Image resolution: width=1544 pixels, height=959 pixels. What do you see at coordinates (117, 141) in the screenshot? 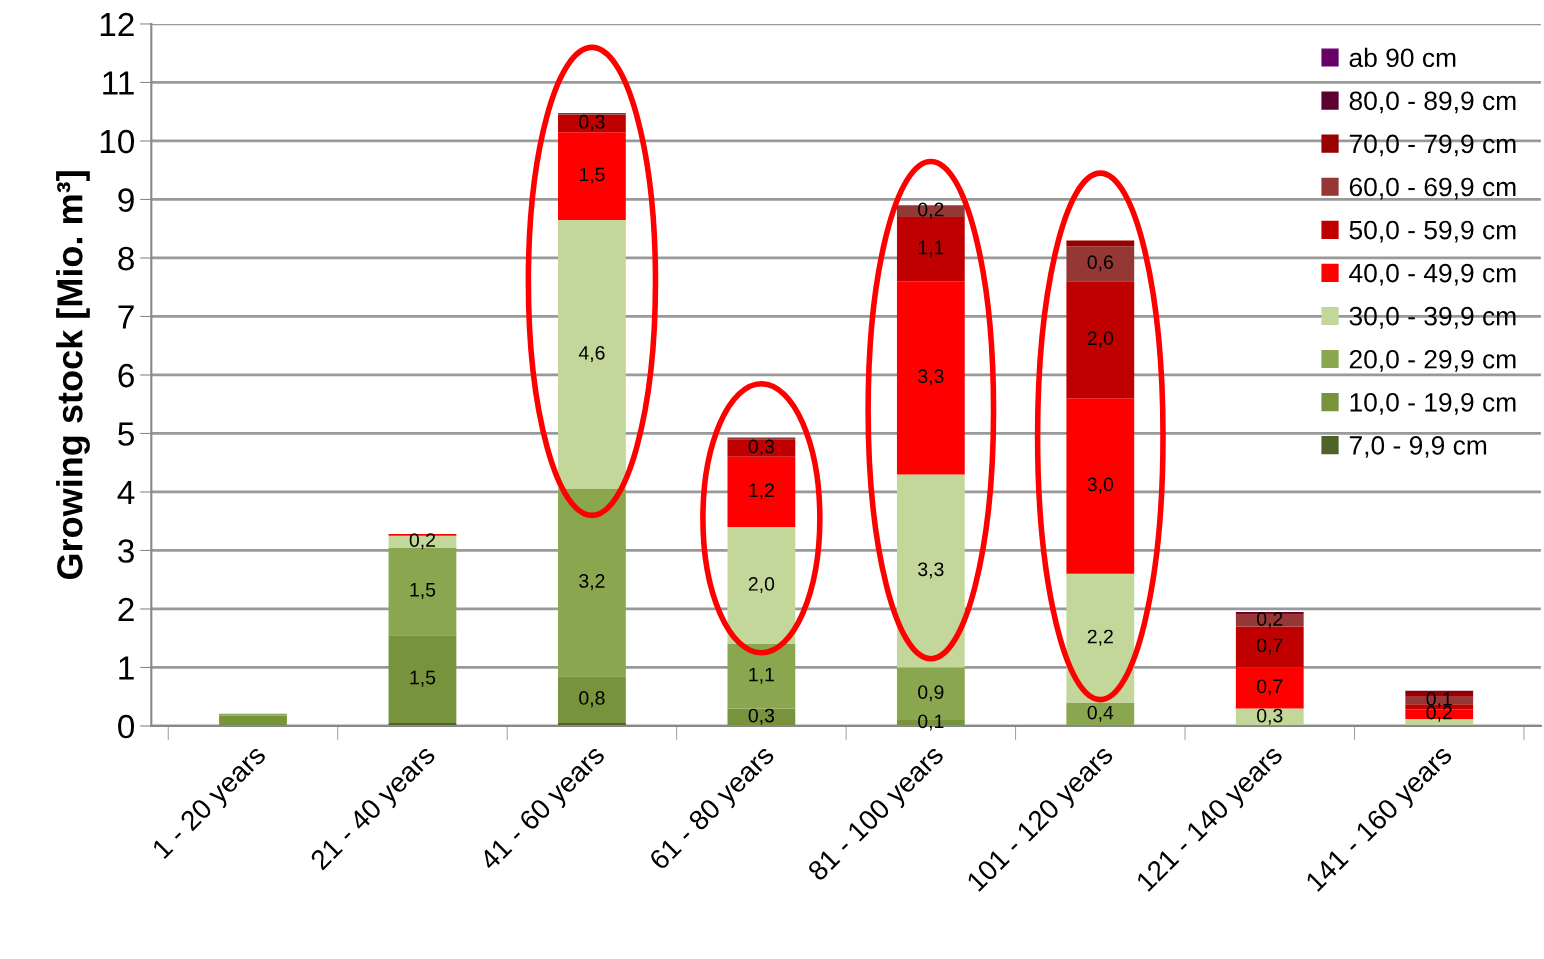
I see `y-tick-label: 10` at bounding box center [117, 141].